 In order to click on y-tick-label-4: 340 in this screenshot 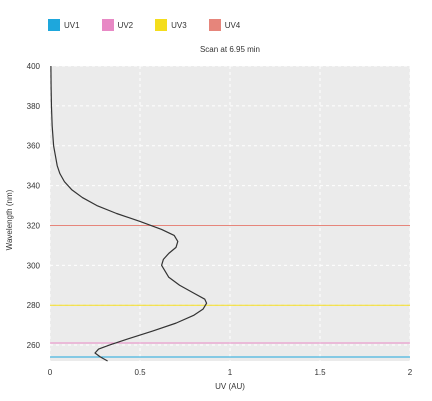, I will do `click(34, 186)`.